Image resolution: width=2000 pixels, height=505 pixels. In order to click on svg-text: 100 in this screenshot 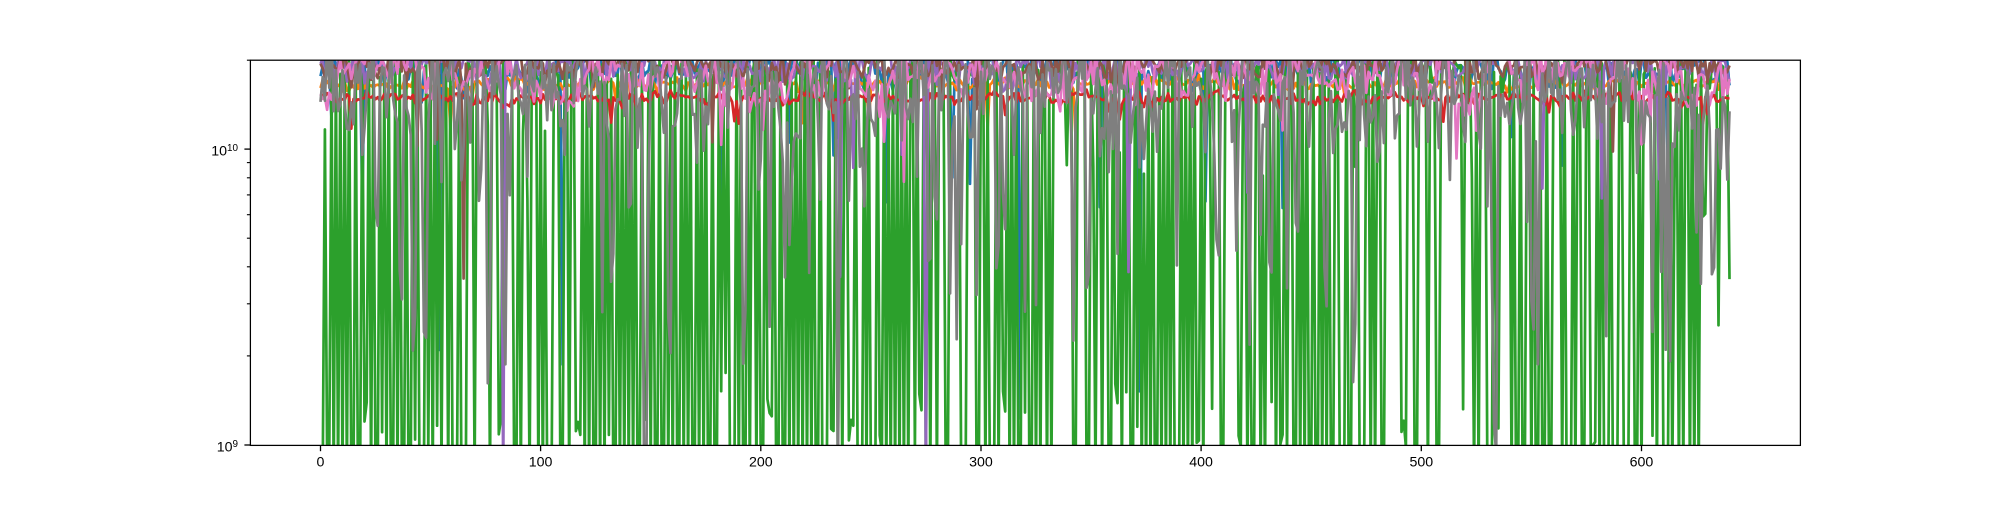, I will do `click(541, 462)`.